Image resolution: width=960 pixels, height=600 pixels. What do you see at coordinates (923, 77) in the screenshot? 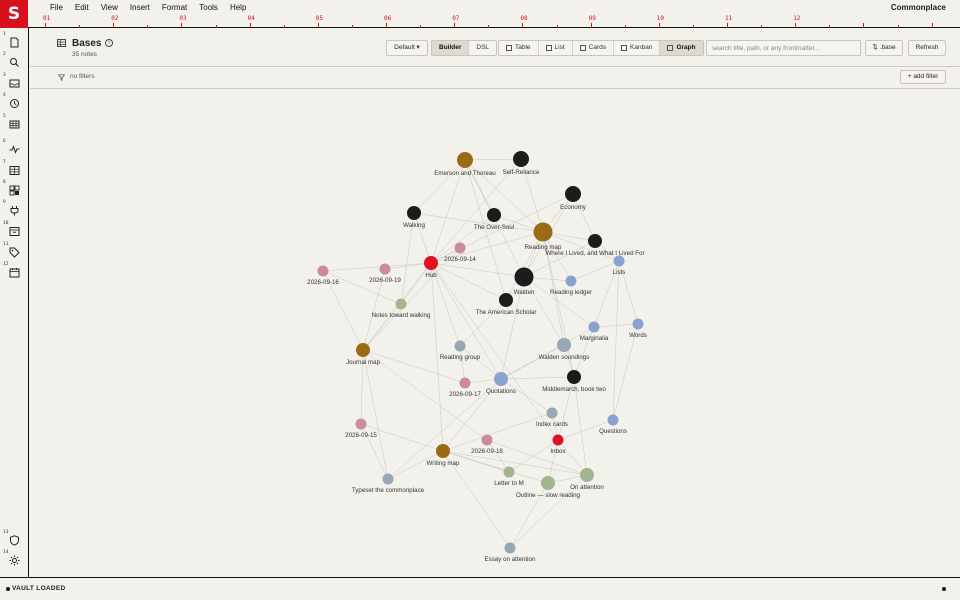
I see `add-filter-button: + add filter` at bounding box center [923, 77].